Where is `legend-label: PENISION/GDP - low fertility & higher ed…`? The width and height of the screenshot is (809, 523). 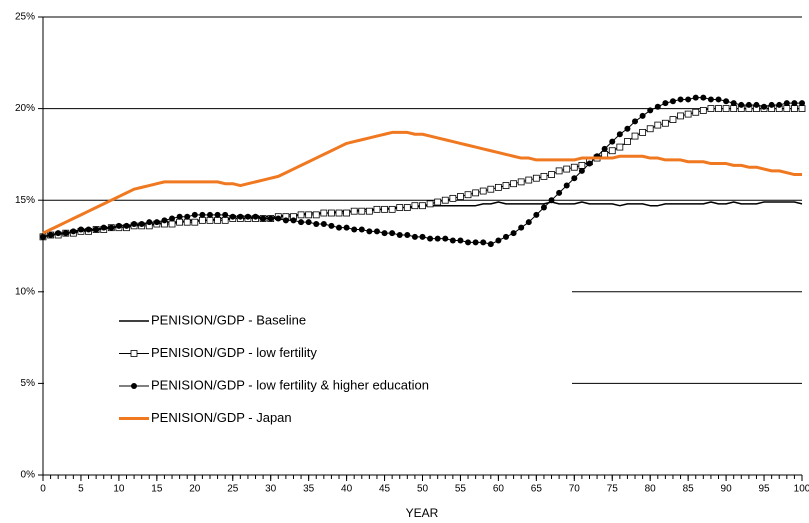 legend-label: PENISION/GDP - low fertility & higher ed… is located at coordinates (290, 384).